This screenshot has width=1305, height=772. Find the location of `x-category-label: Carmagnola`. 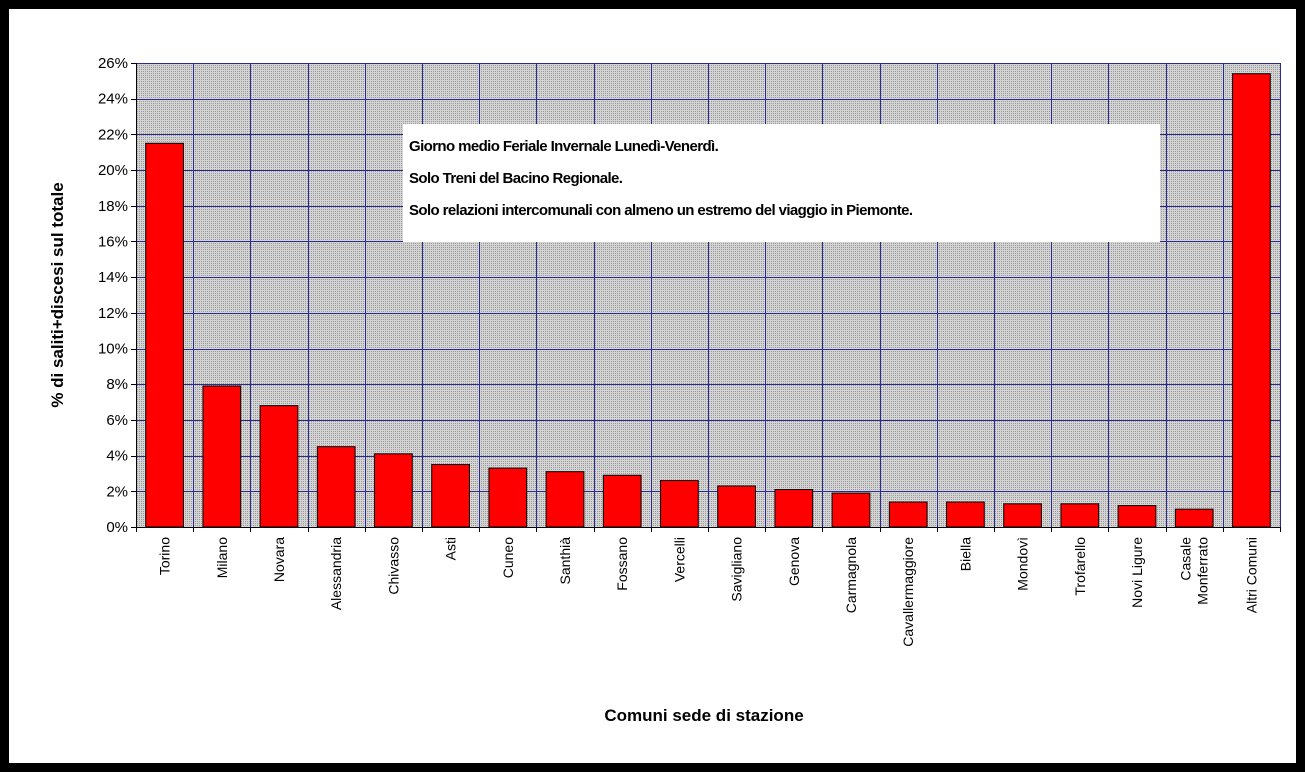

x-category-label: Carmagnola is located at coordinates (851, 575).